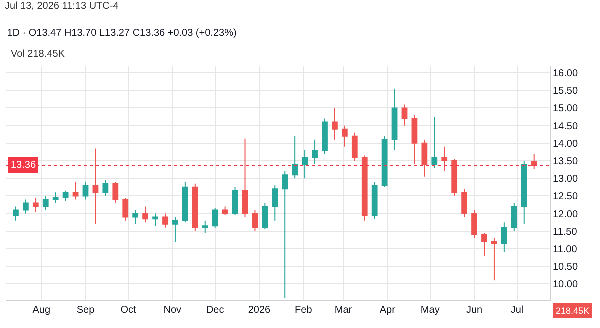 The height and width of the screenshot is (328, 600). What do you see at coordinates (565, 285) in the screenshot?
I see `y-tick-label: 10.00` at bounding box center [565, 285].